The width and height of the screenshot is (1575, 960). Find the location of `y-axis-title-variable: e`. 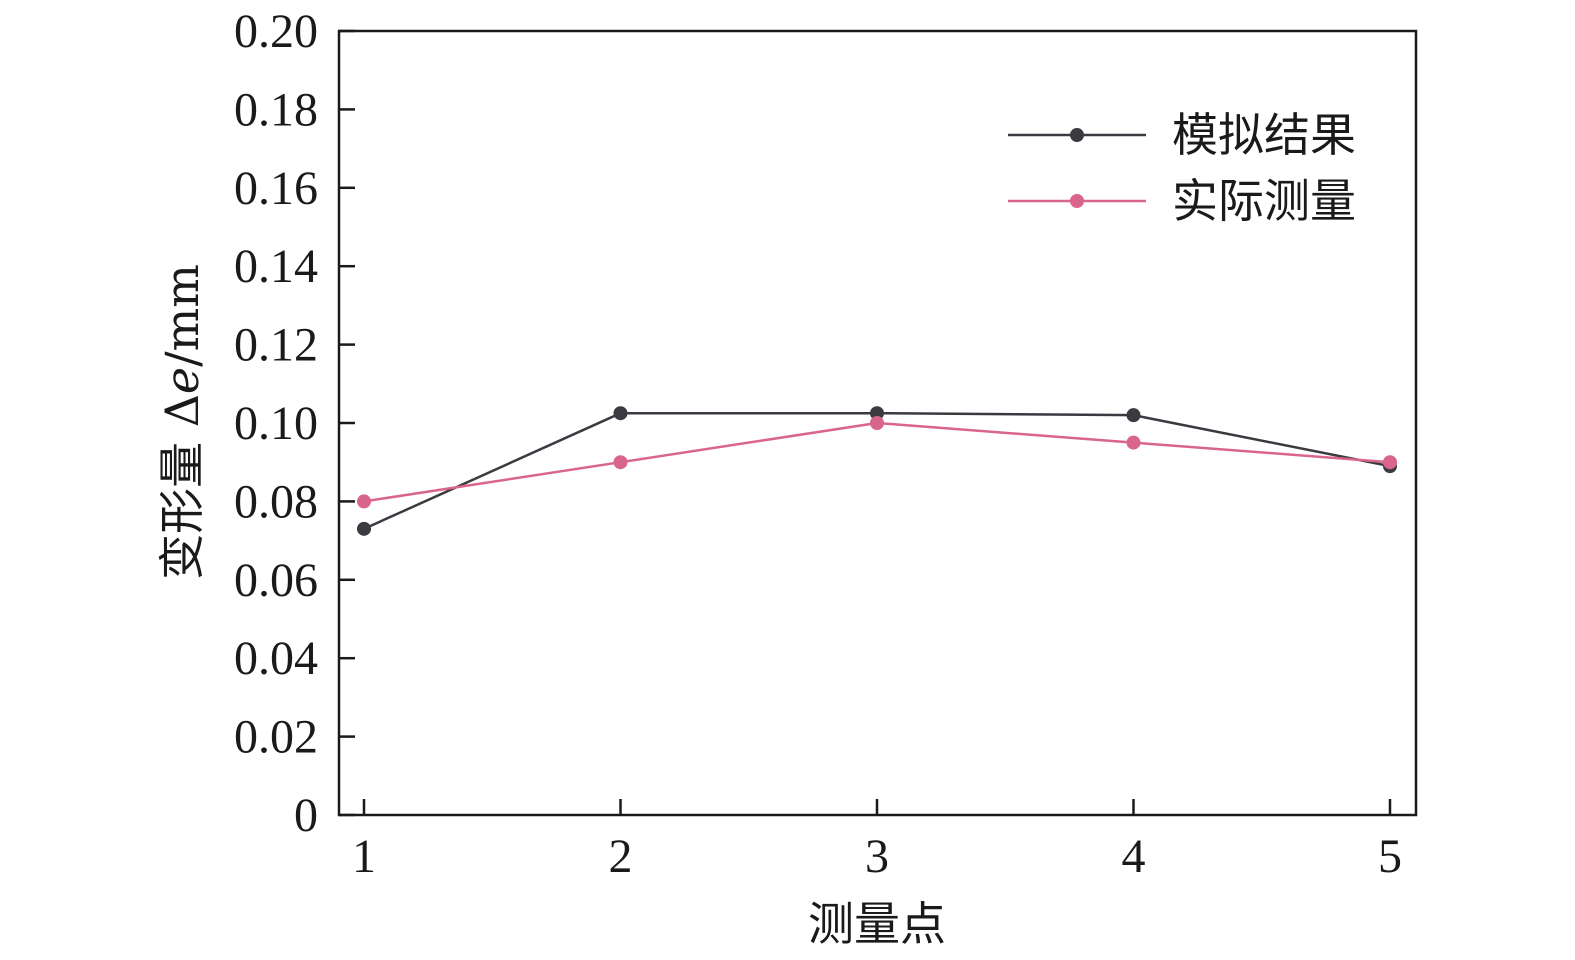

y-axis-title-variable: e is located at coordinates (182, 380).